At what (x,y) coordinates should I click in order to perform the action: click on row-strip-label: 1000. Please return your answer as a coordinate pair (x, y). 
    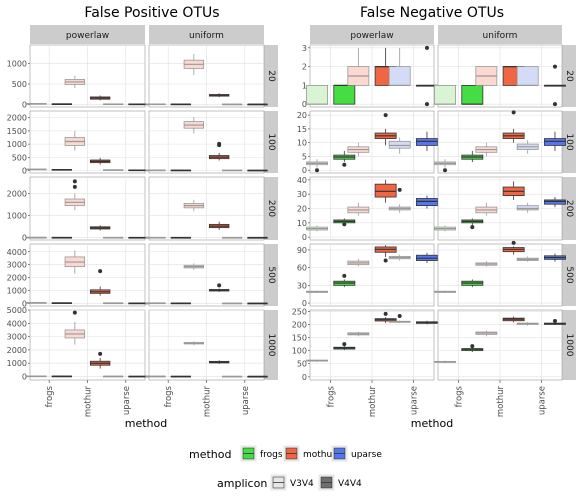
    Looking at the image, I should click on (271, 345).